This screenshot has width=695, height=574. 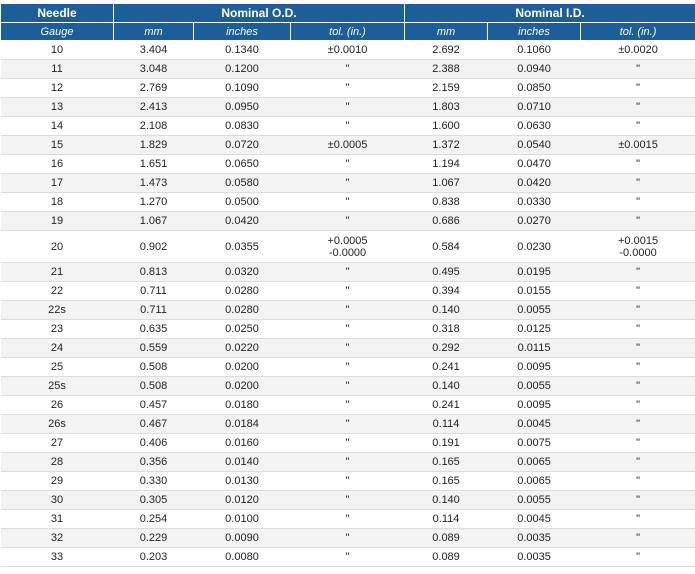 What do you see at coordinates (446, 481) in the screenshot?
I see `table-cell: 0.165` at bounding box center [446, 481].